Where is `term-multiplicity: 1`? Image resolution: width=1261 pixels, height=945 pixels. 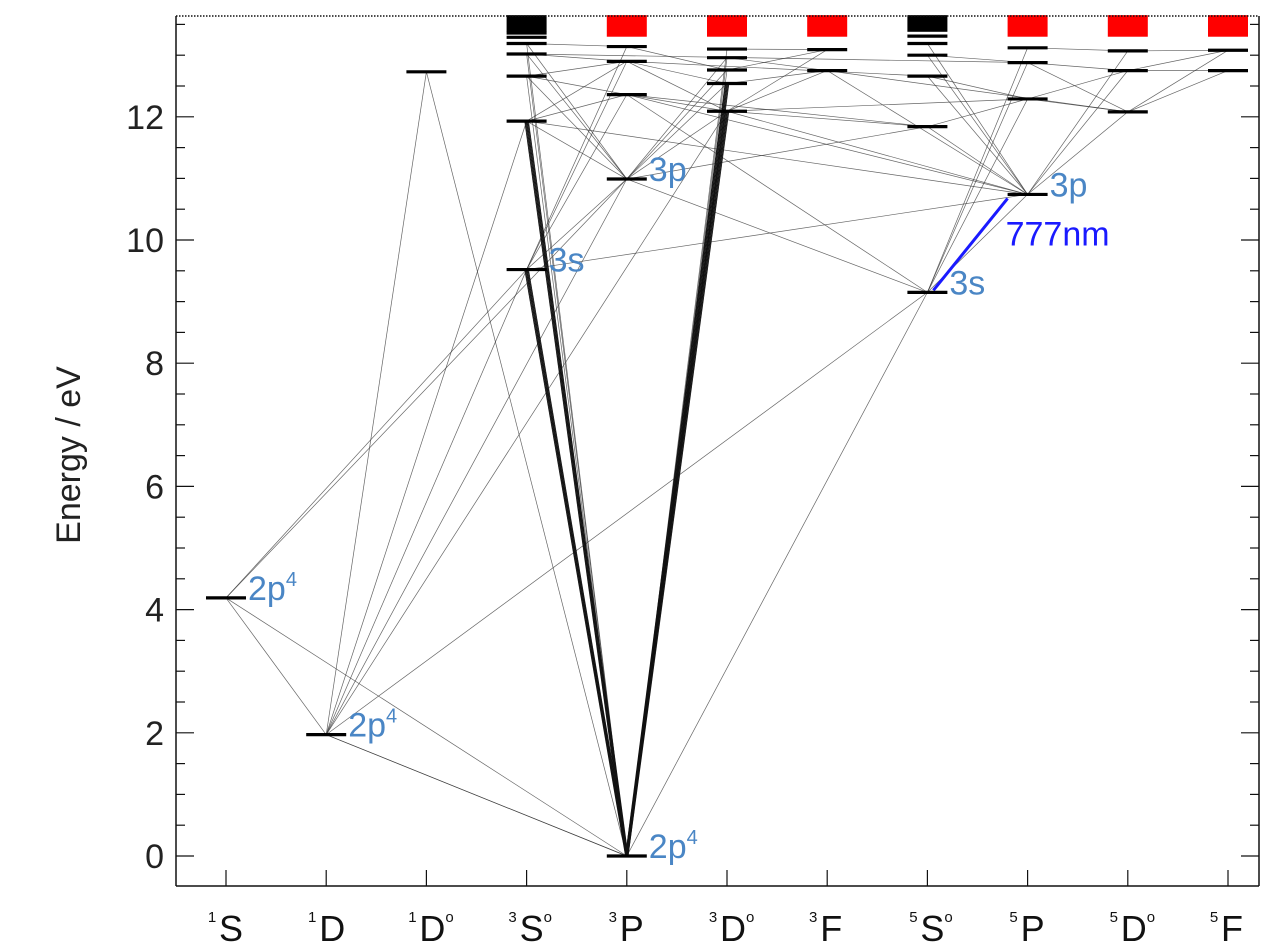
term-multiplicity: 1 is located at coordinates (212, 917).